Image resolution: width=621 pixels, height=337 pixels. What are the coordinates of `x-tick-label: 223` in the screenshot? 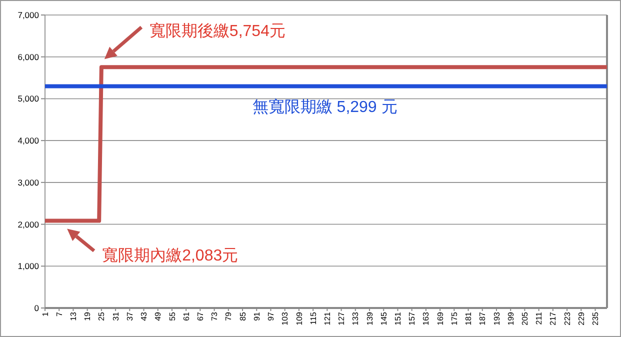 It's located at (567, 318).